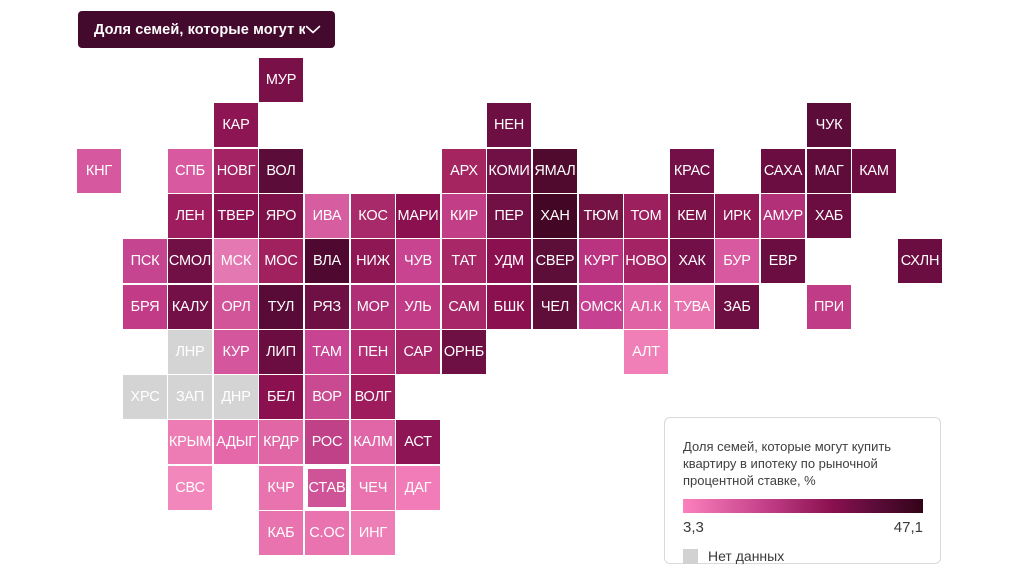  What do you see at coordinates (737, 261) in the screenshot?
I see `region-tile: БУР` at bounding box center [737, 261].